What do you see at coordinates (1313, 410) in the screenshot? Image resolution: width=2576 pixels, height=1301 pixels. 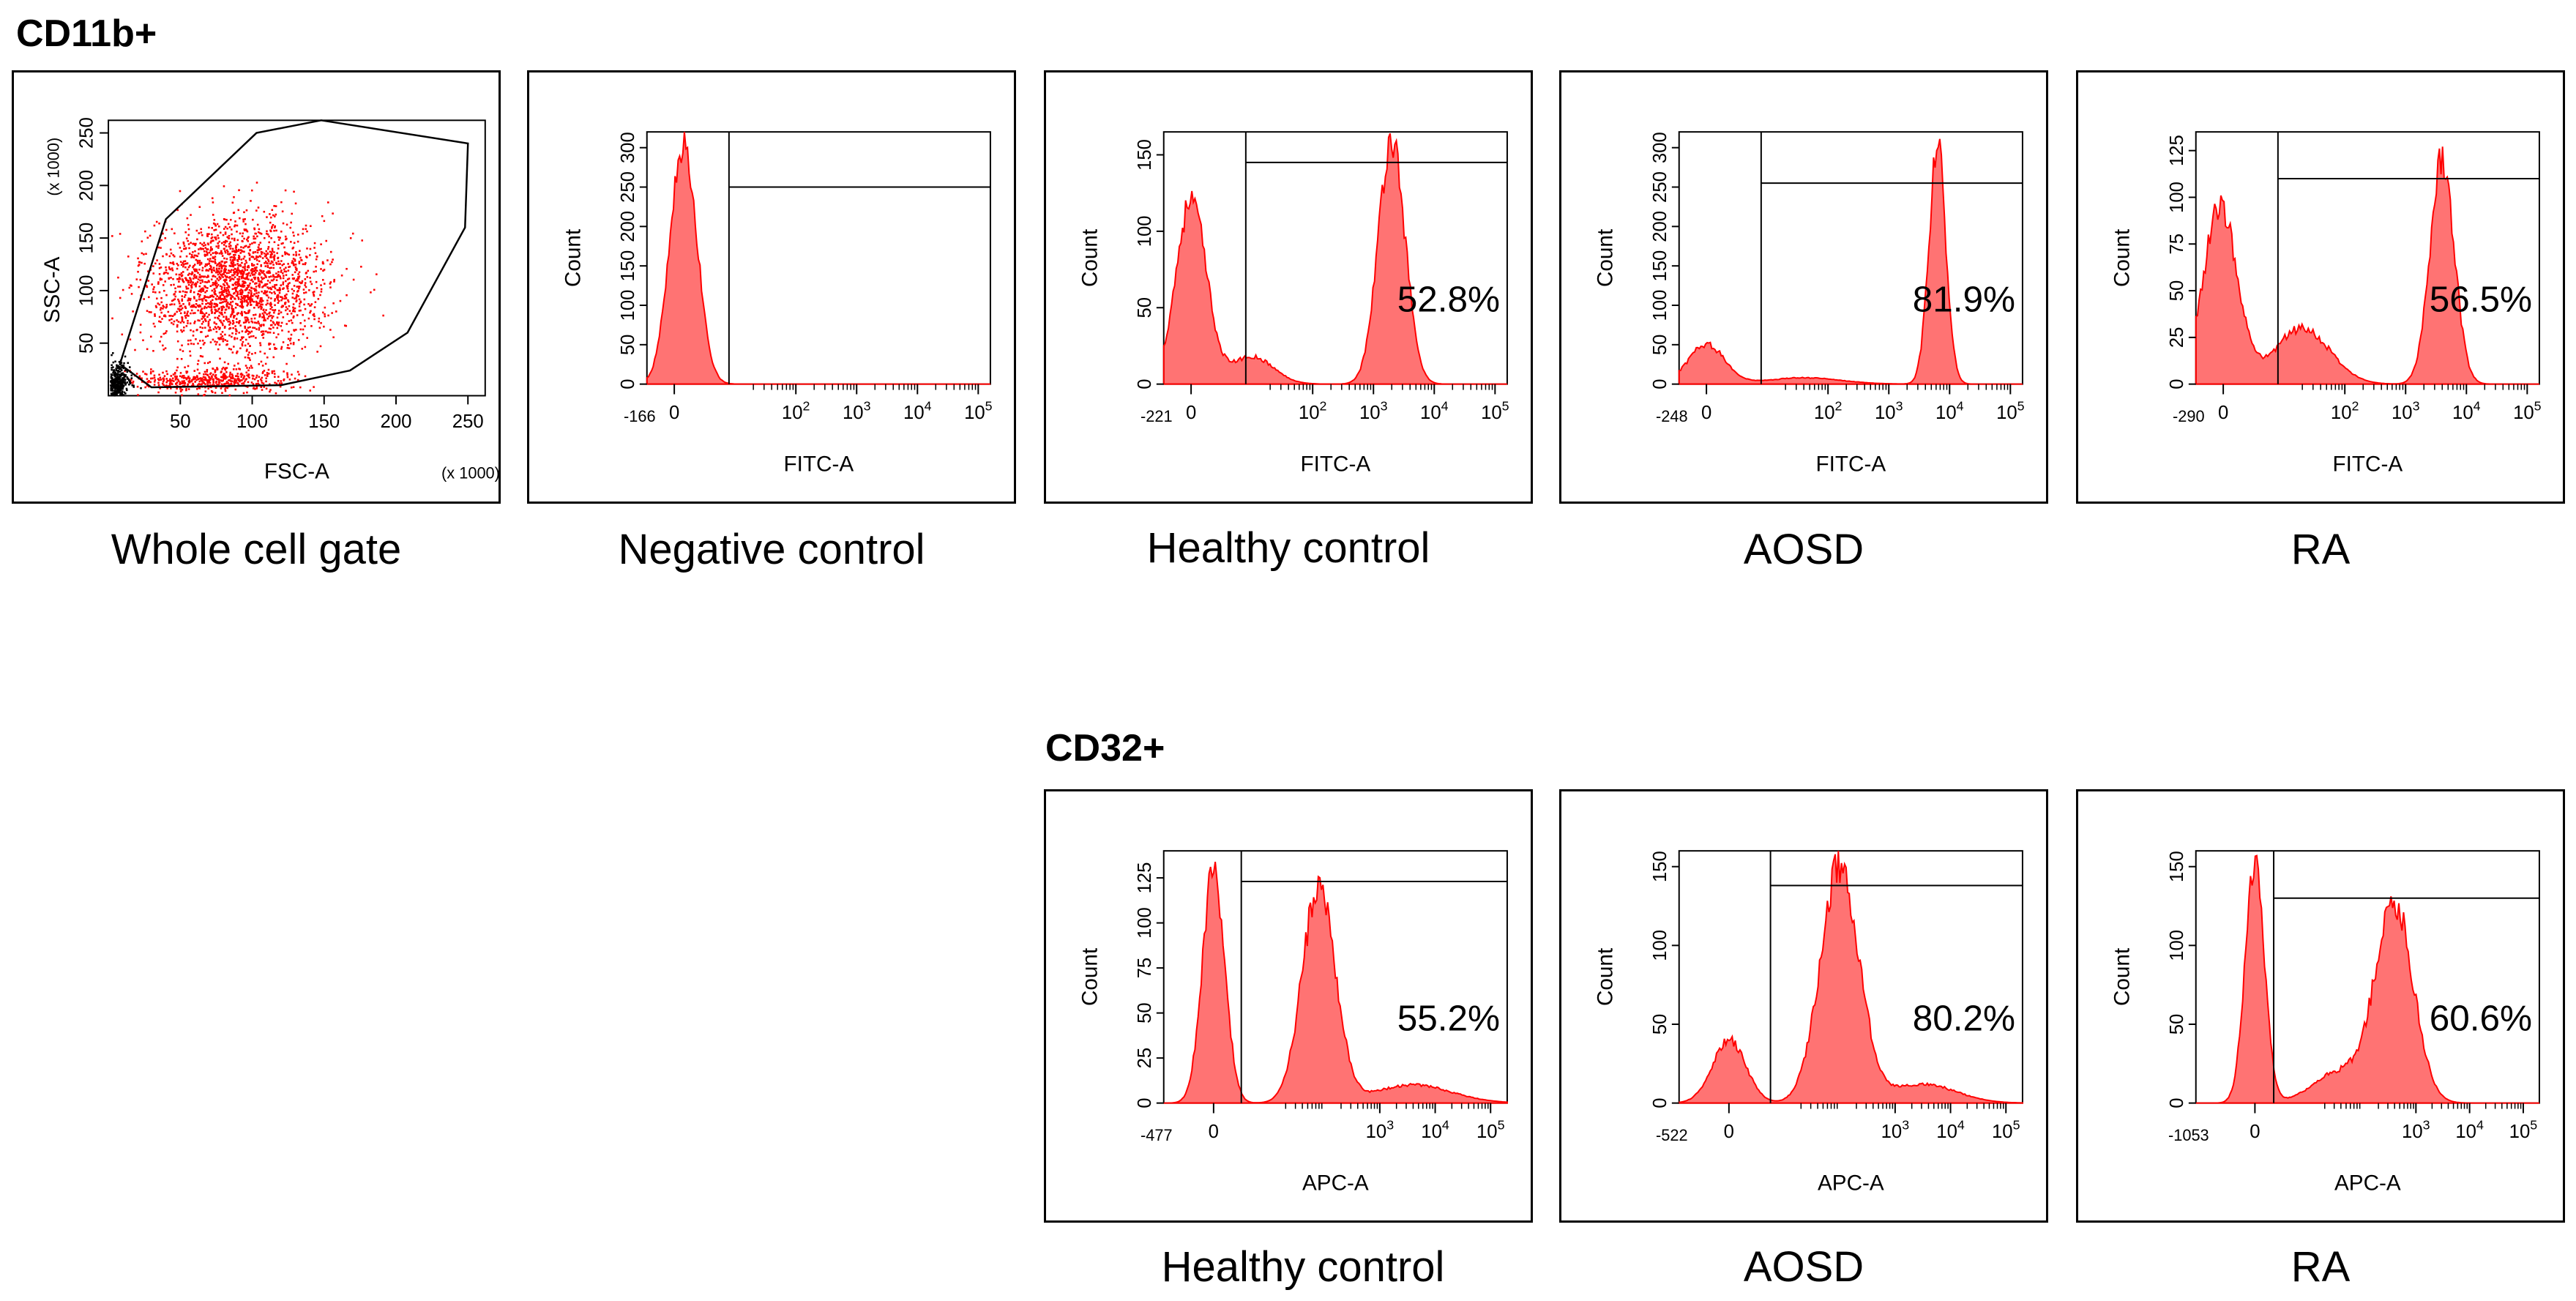 I see `x-tick-label: 102` at bounding box center [1313, 410].